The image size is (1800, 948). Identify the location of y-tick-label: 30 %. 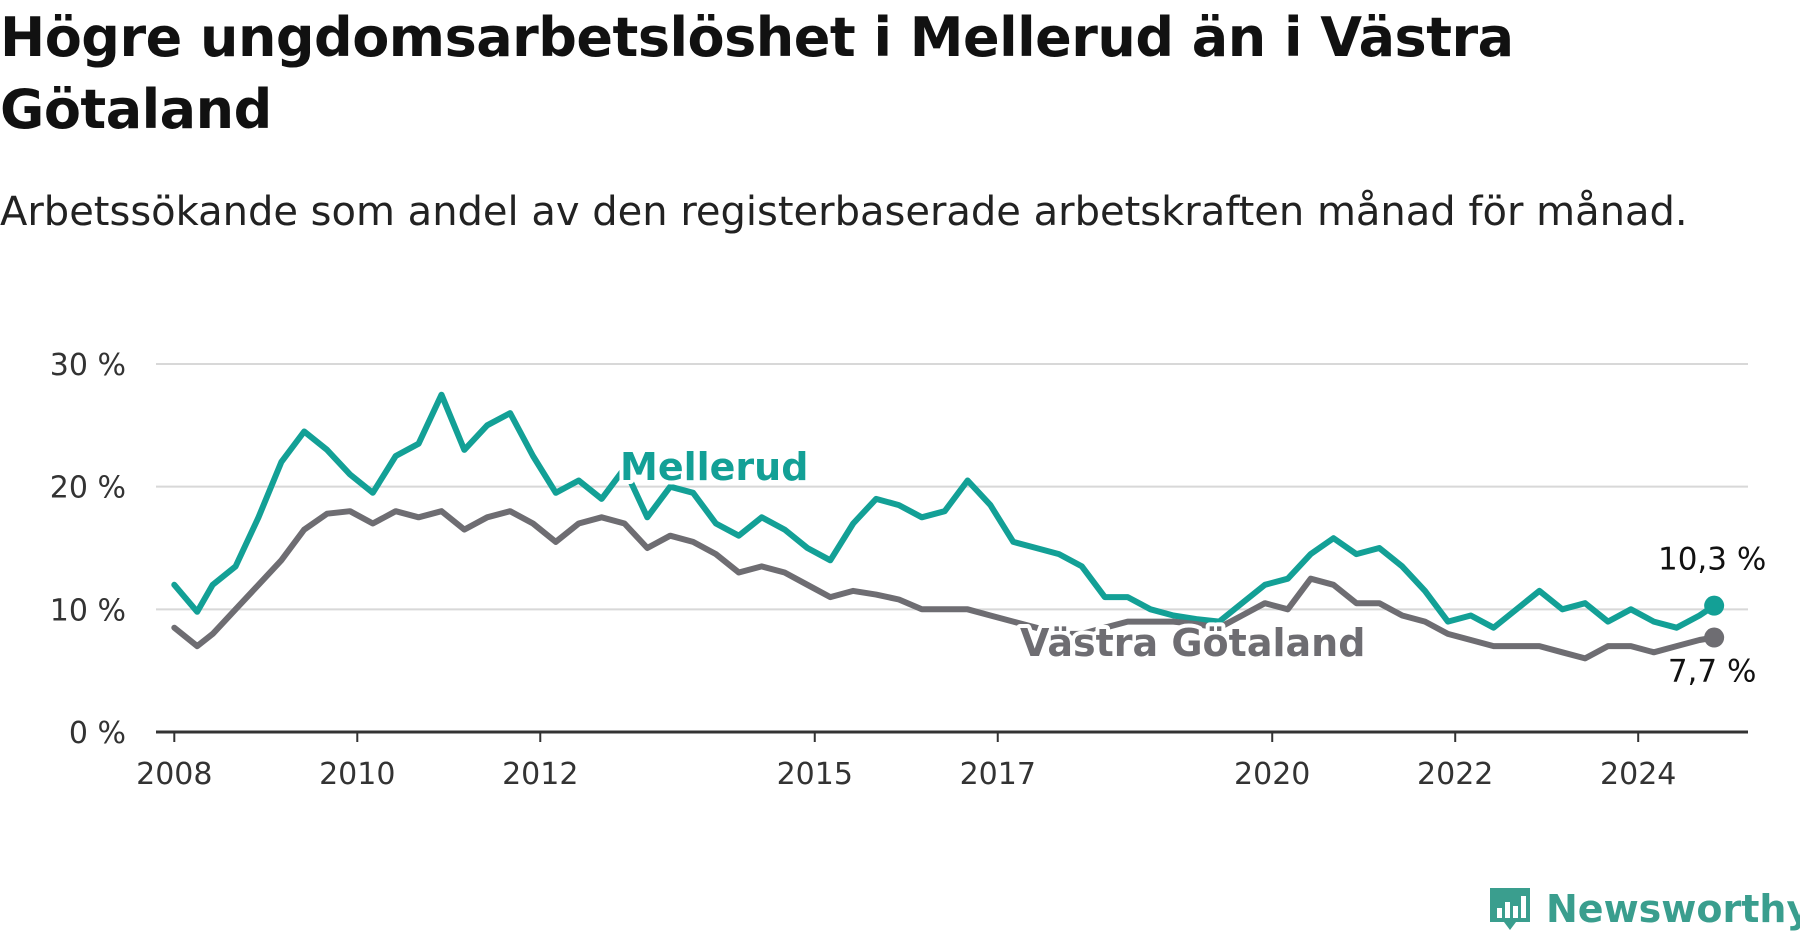
(88, 365).